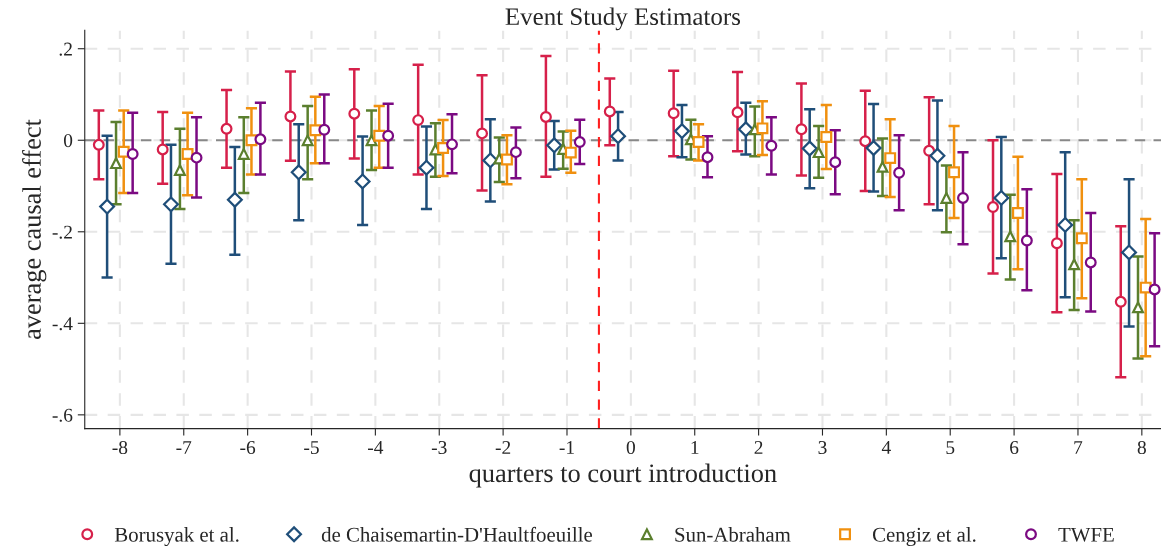  What do you see at coordinates (695, 447) in the screenshot?
I see `x-tick-label: 1` at bounding box center [695, 447].